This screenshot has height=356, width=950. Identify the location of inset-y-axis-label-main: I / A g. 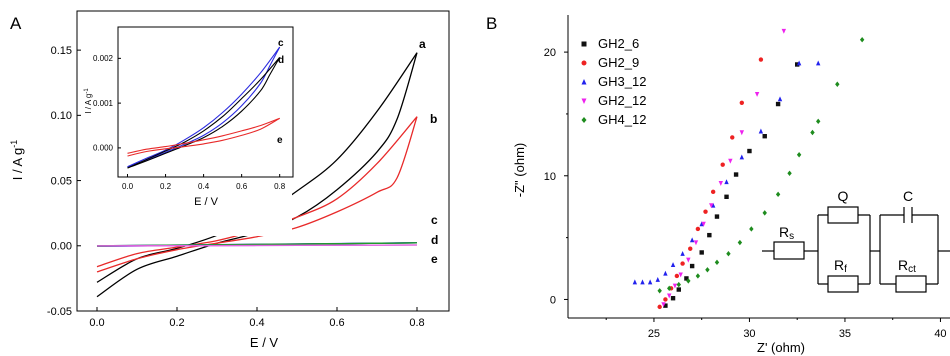
(88, 104).